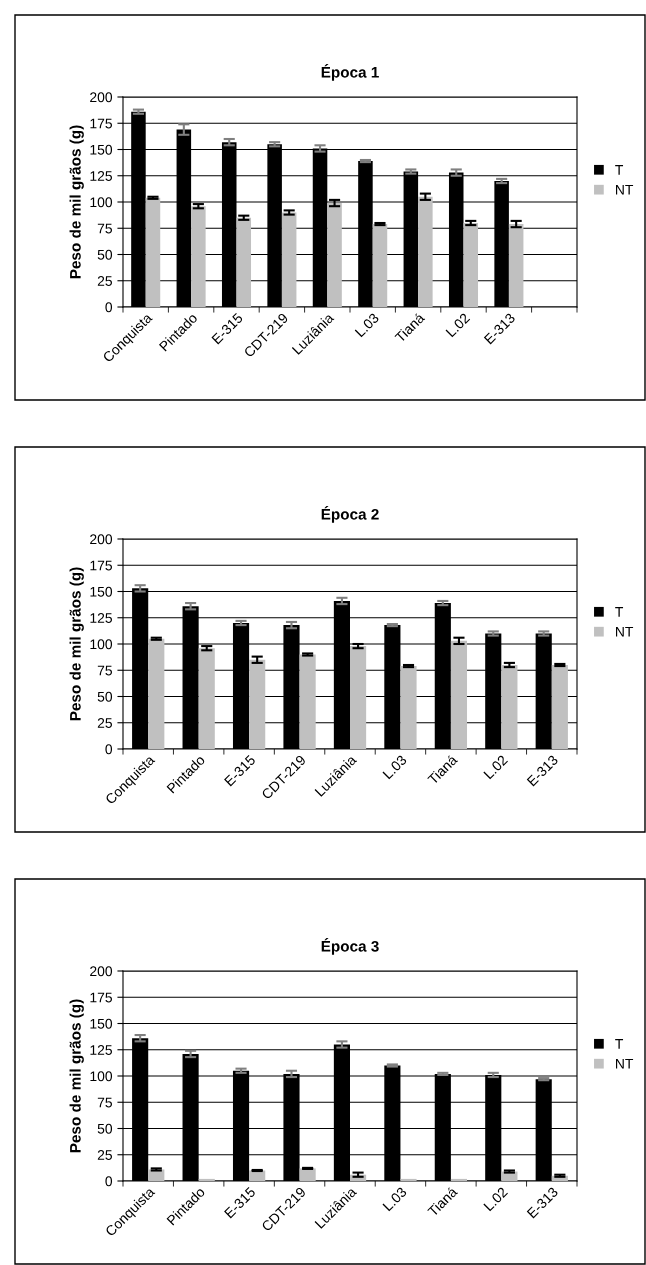  I want to click on chart-title: Época 3, so click(350, 946).